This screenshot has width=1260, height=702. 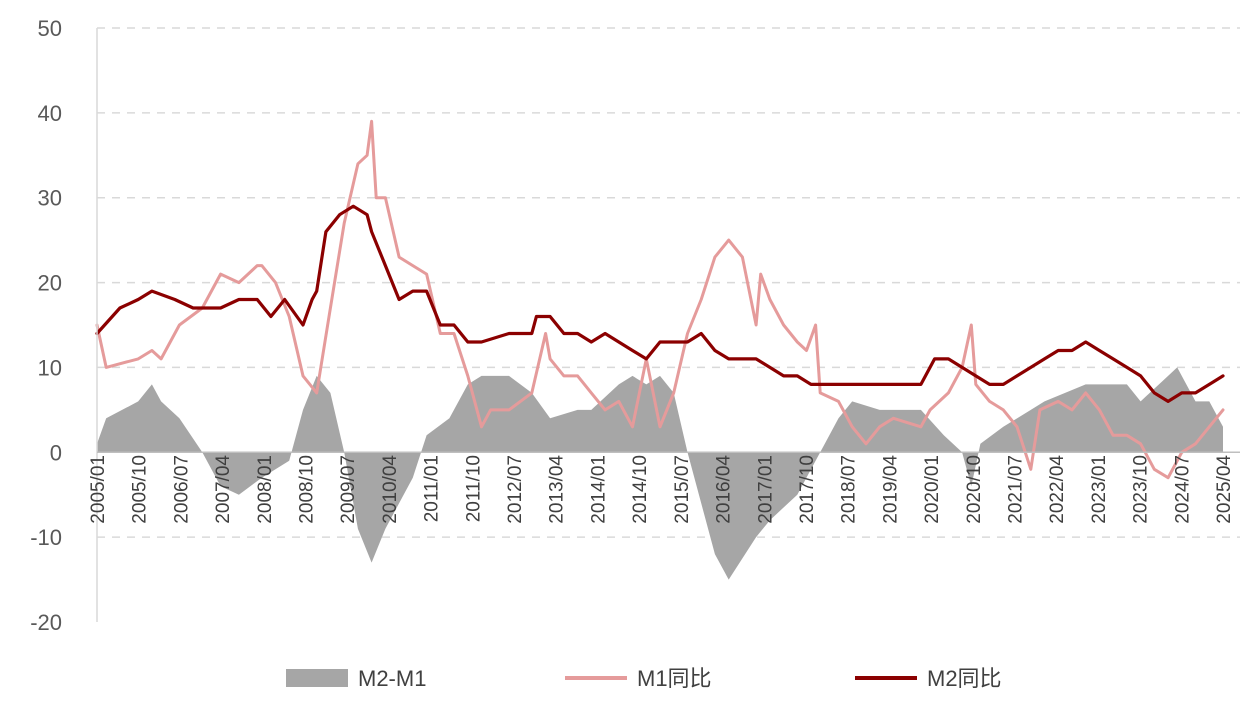 I want to click on x-tick-label: 2021/07, so click(x=1015, y=489).